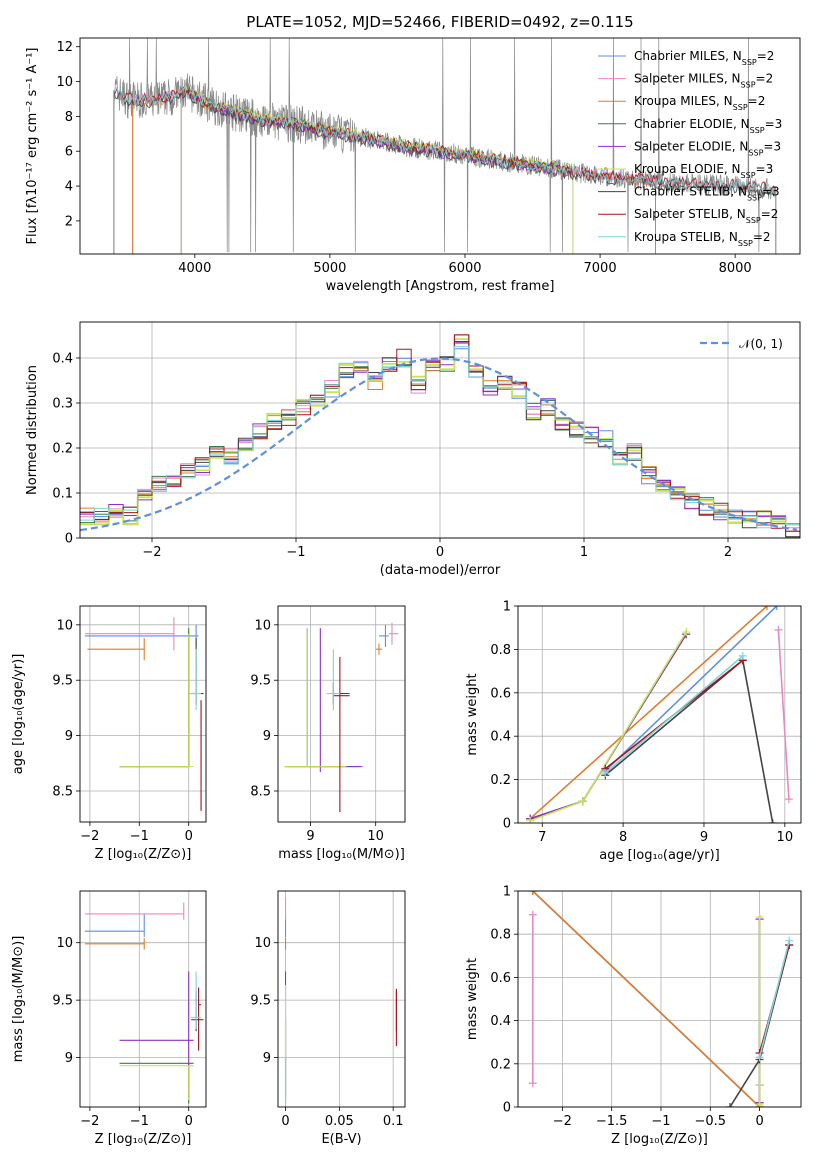 This screenshot has width=819, height=1170. What do you see at coordinates (612, 1121) in the screenshot?
I see `x-tick-label: −1.5` at bounding box center [612, 1121].